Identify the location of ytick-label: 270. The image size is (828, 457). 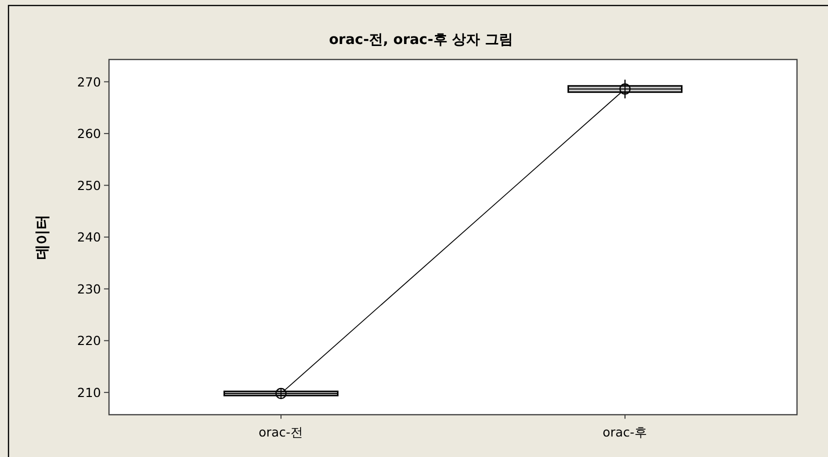
(89, 82).